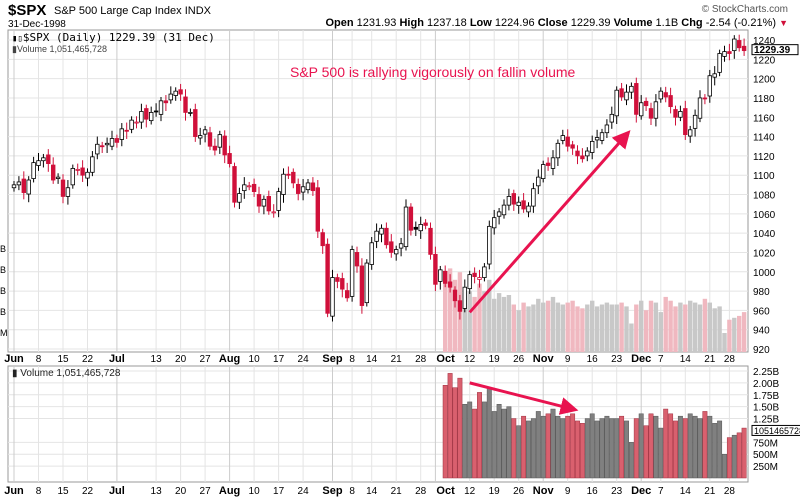  What do you see at coordinates (761, 311) in the screenshot?
I see `price-tick-label: 960` at bounding box center [761, 311].